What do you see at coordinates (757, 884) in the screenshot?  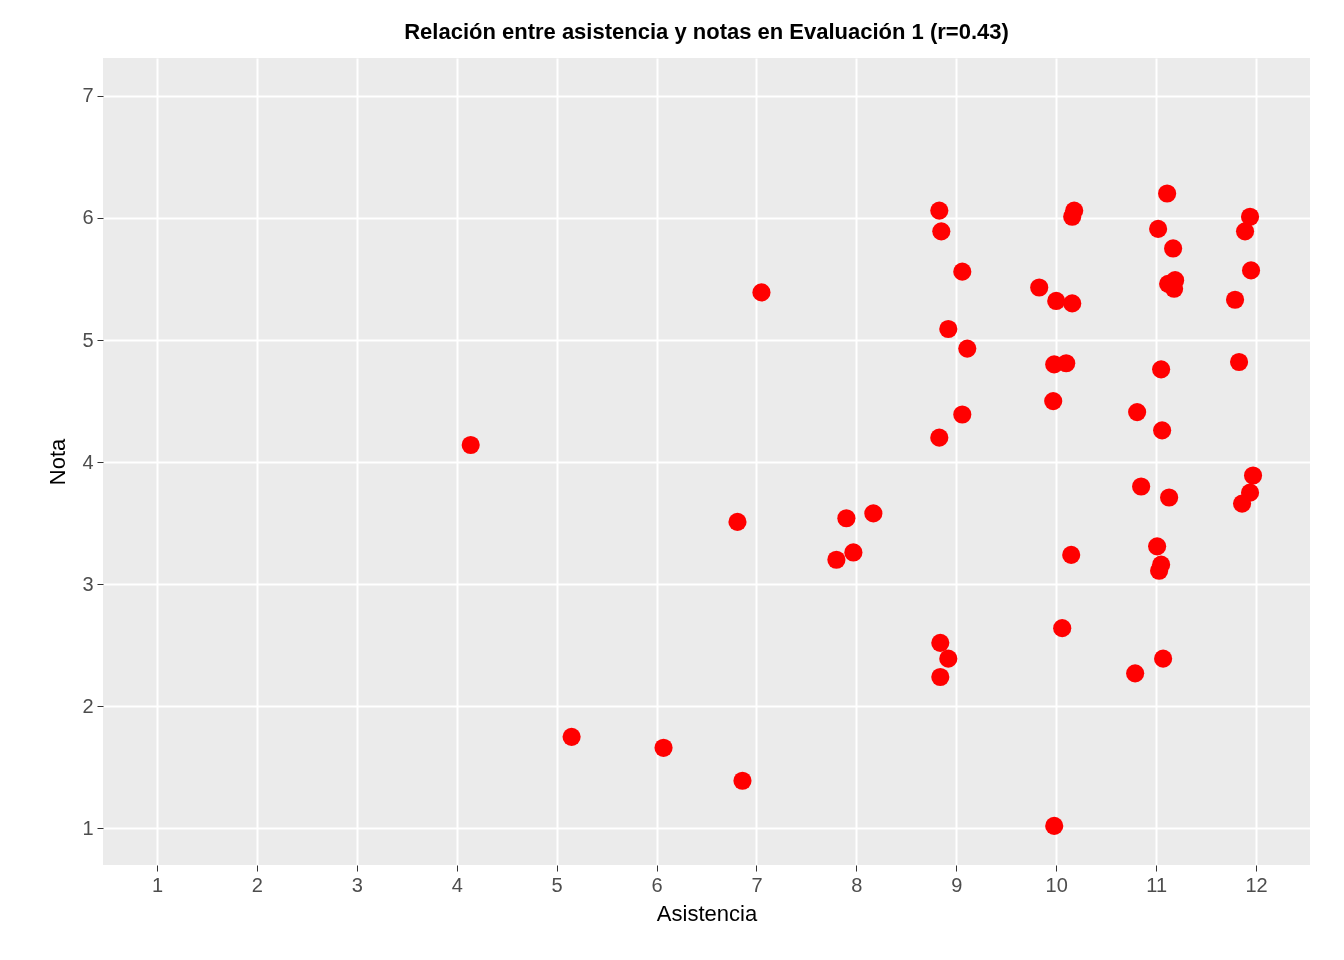 I see `x-tick-label: 7` at bounding box center [757, 884].